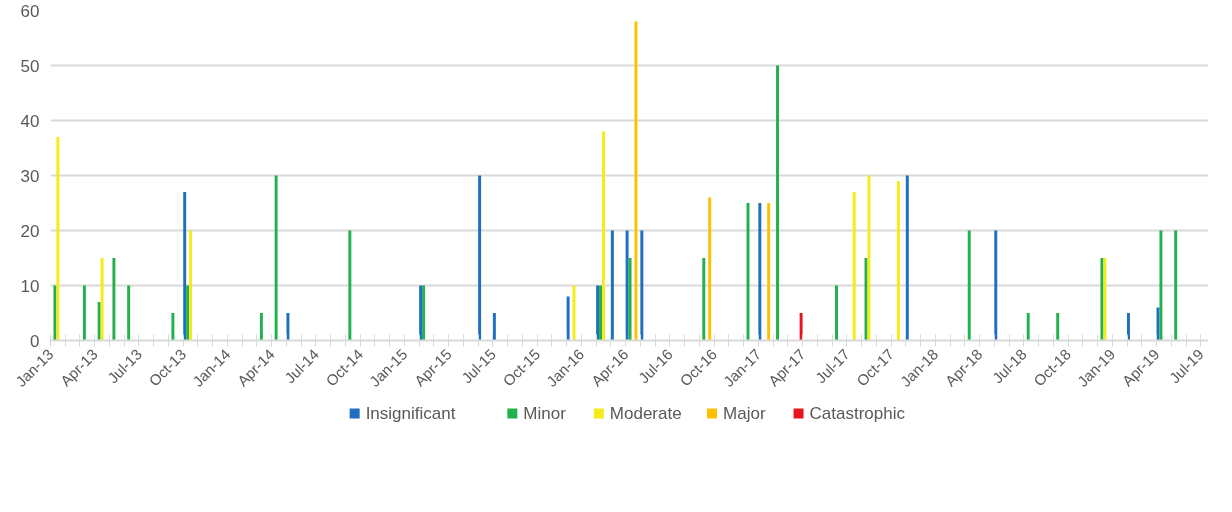 The height and width of the screenshot is (512, 1232). What do you see at coordinates (30, 176) in the screenshot?
I see `y-tick-label: 30` at bounding box center [30, 176].